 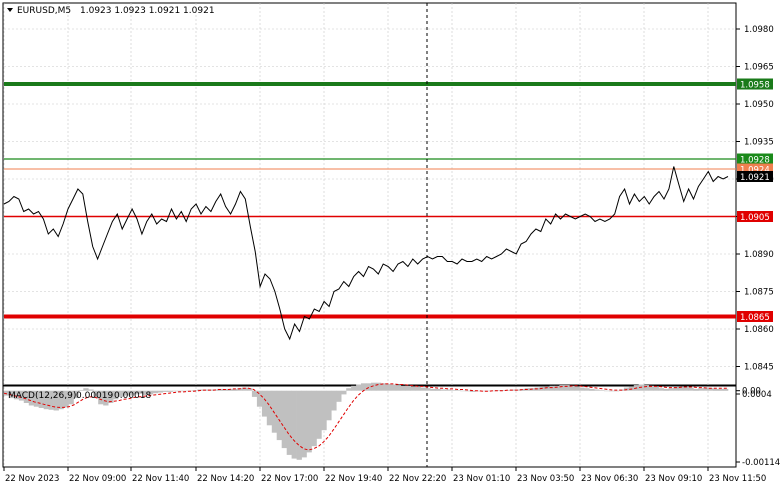 I want to click on price-tick-label: 1.0860, so click(x=759, y=330).